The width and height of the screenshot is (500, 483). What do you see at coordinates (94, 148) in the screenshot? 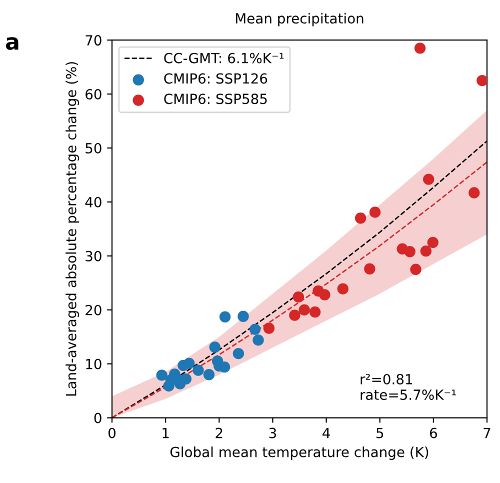
I see `y-tick-label: 50` at bounding box center [94, 148].